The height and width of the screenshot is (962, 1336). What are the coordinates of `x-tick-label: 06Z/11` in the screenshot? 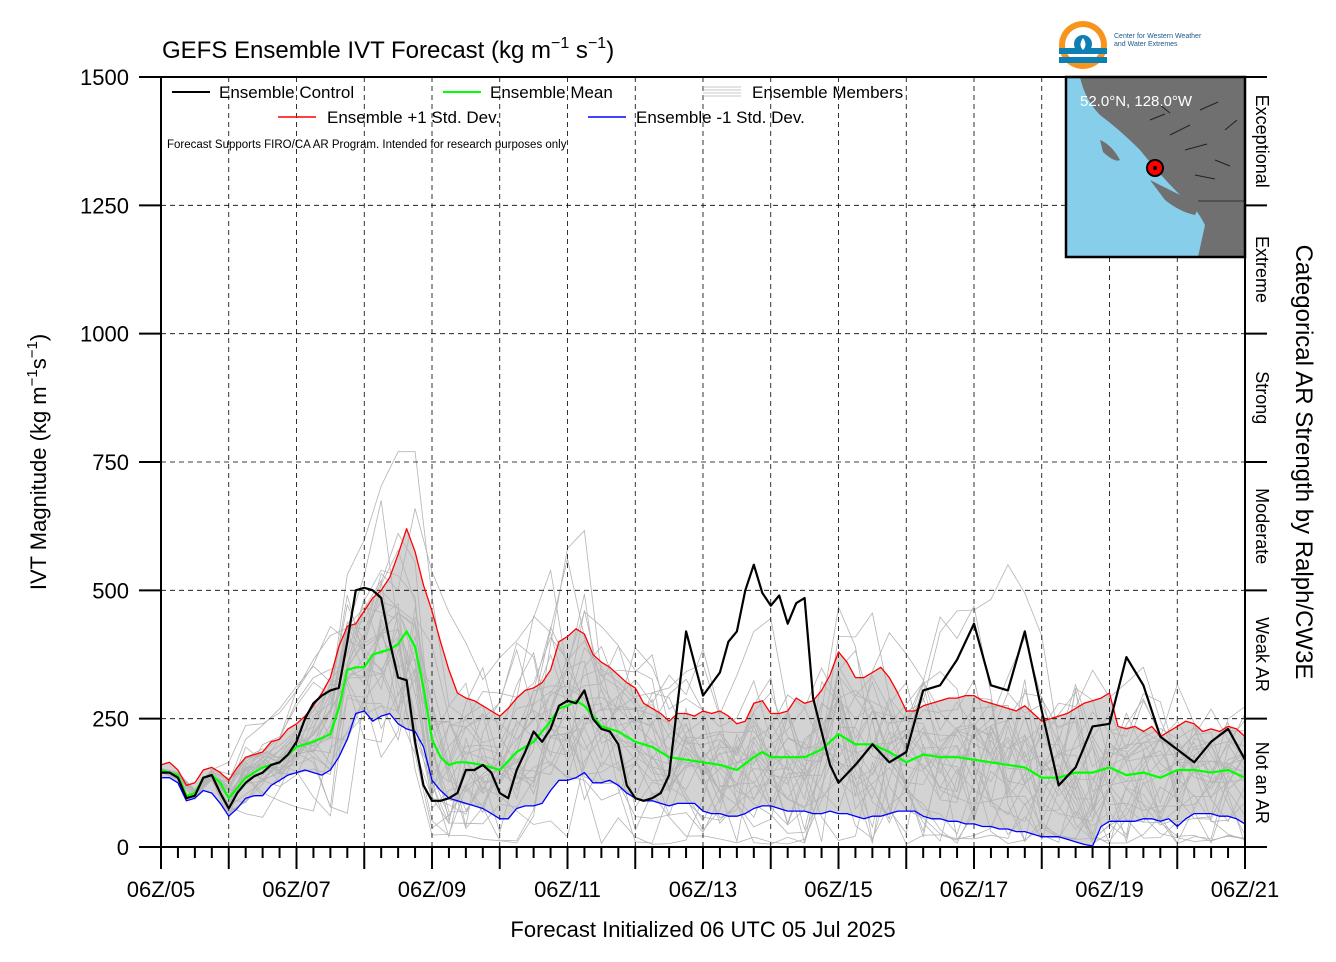 It's located at (567, 889).